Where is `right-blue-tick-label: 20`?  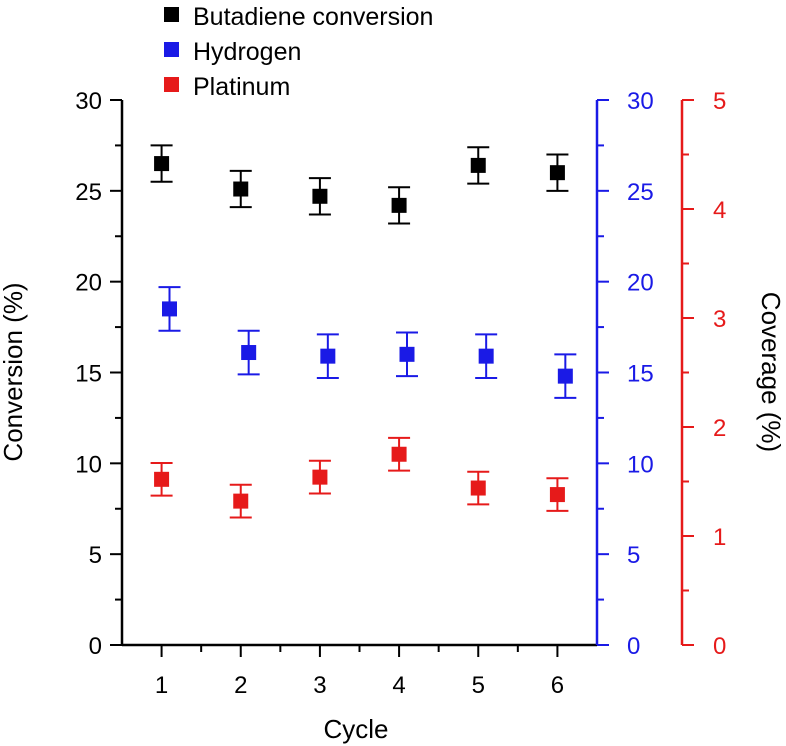 right-blue-tick-label: 20 is located at coordinates (640, 283).